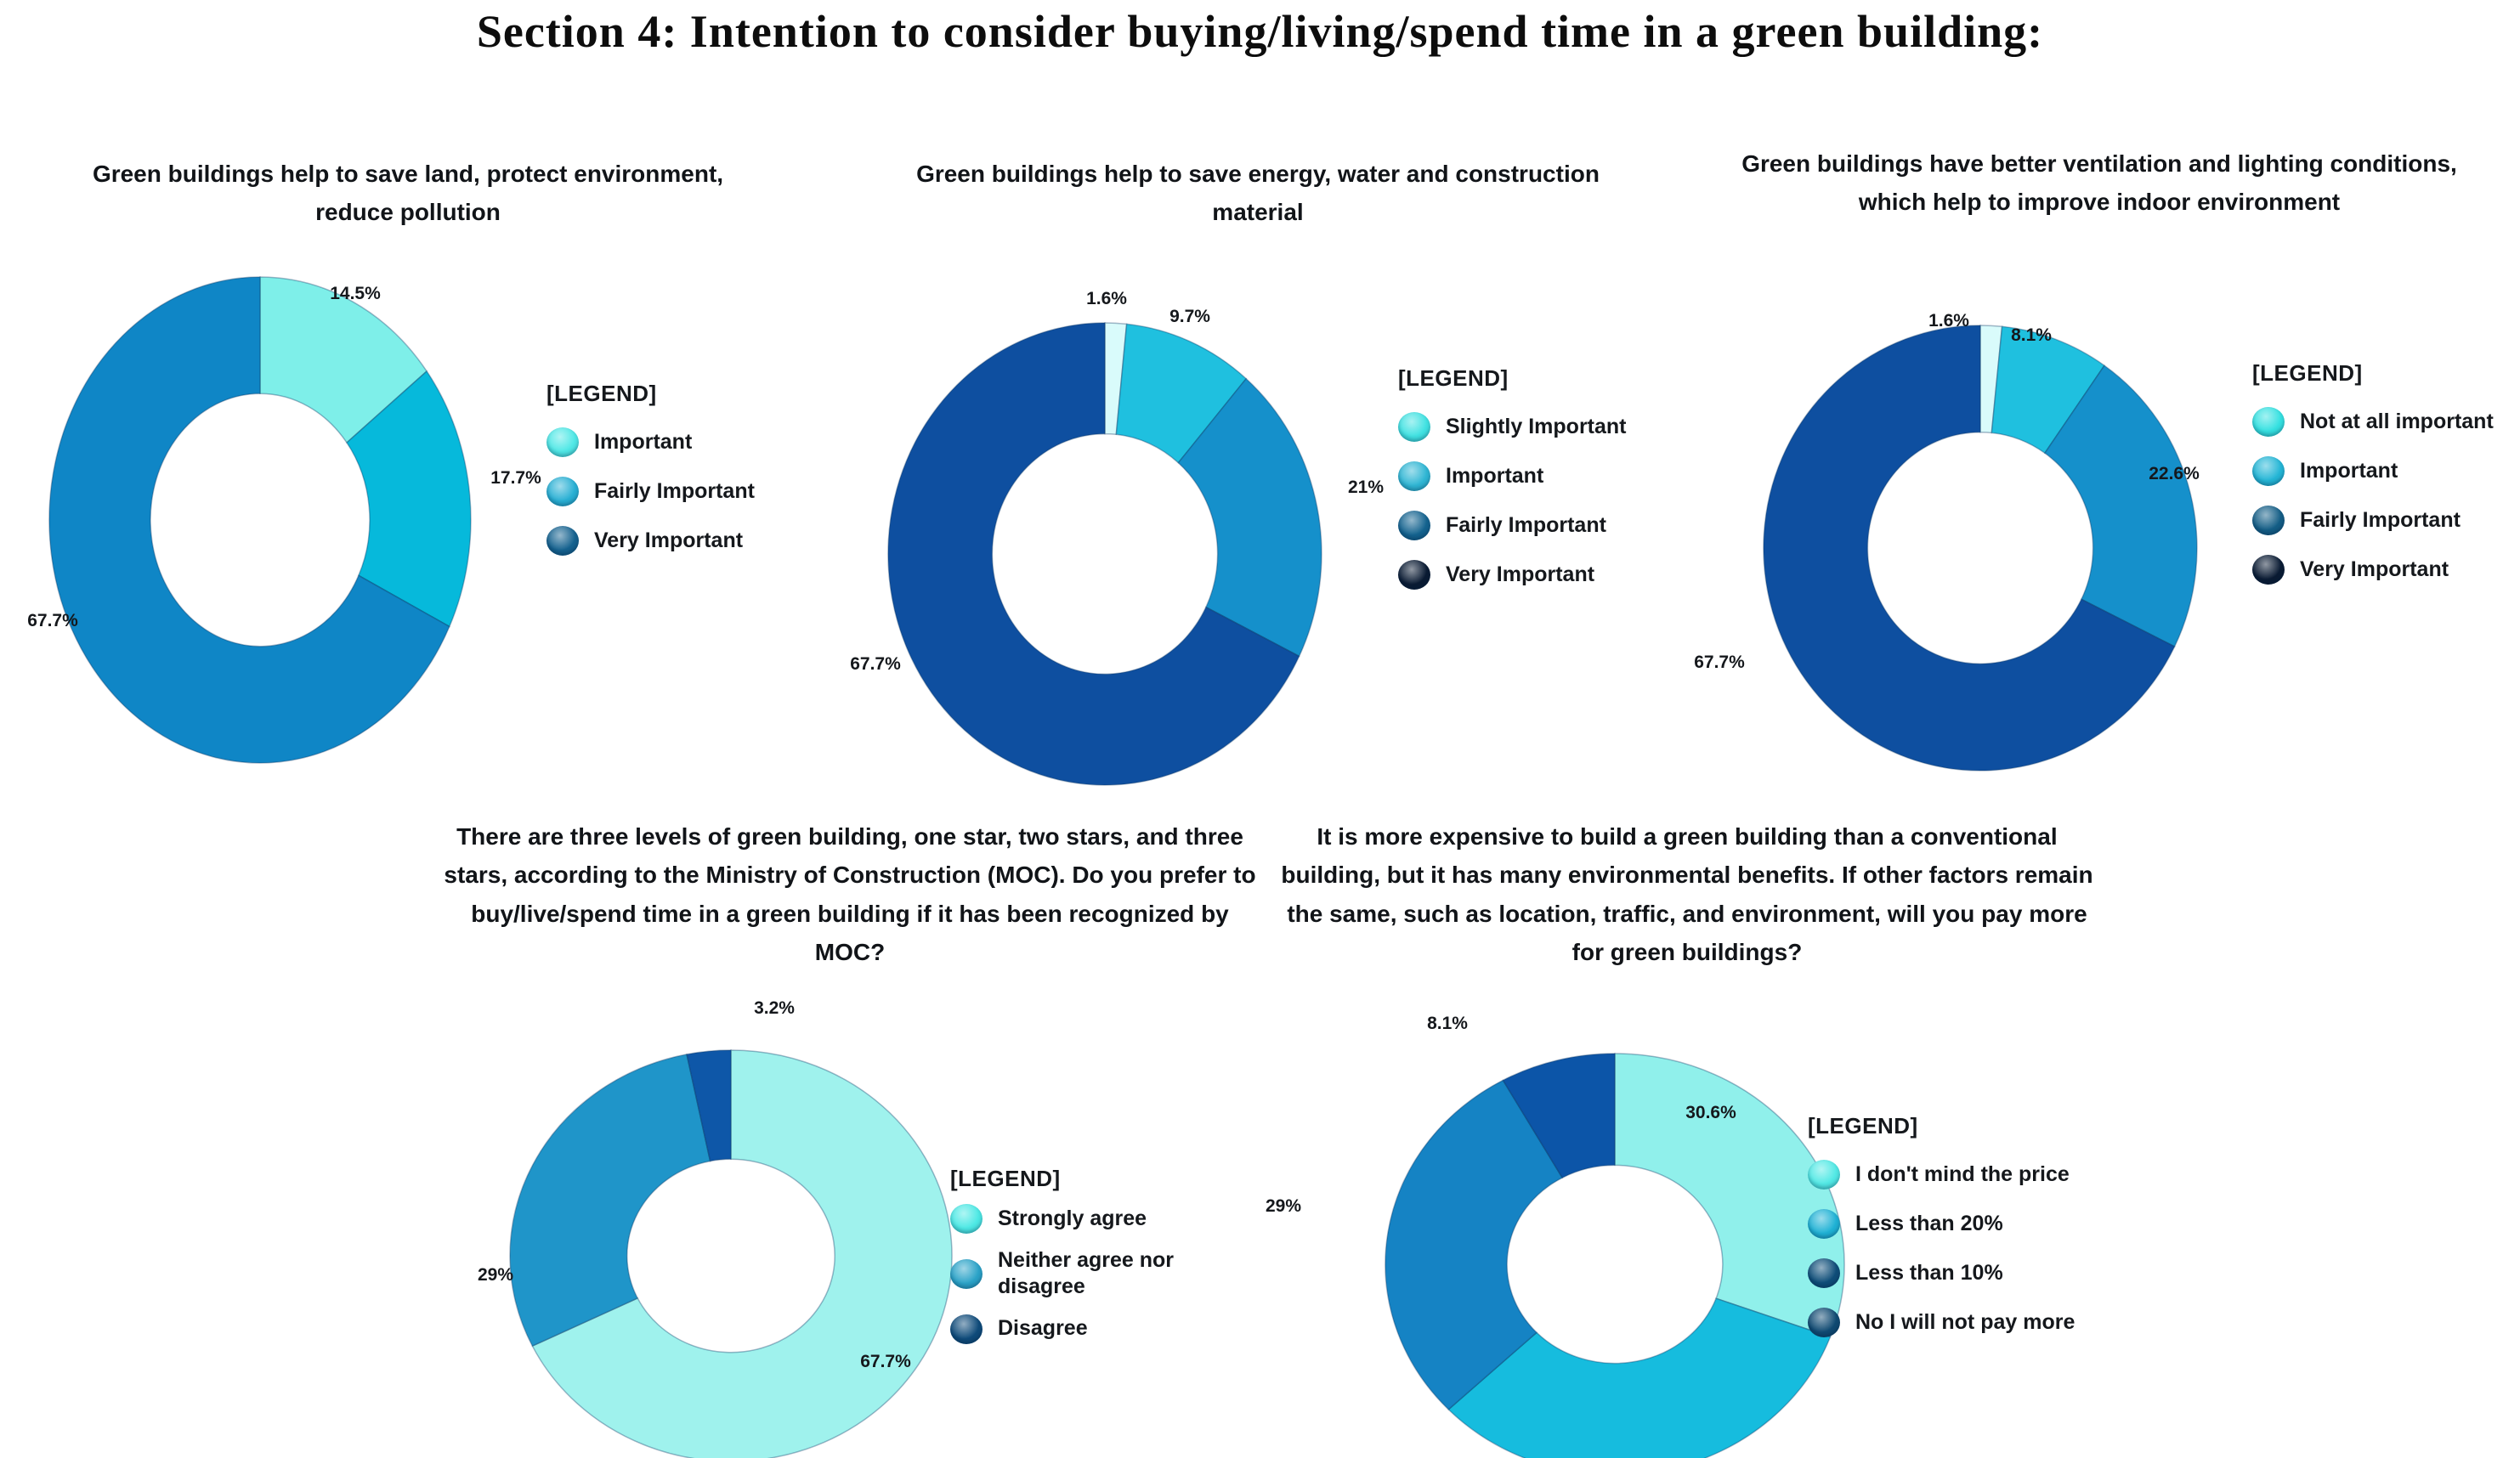  I want to click on legend-item: Not at all important, so click(2373, 422).